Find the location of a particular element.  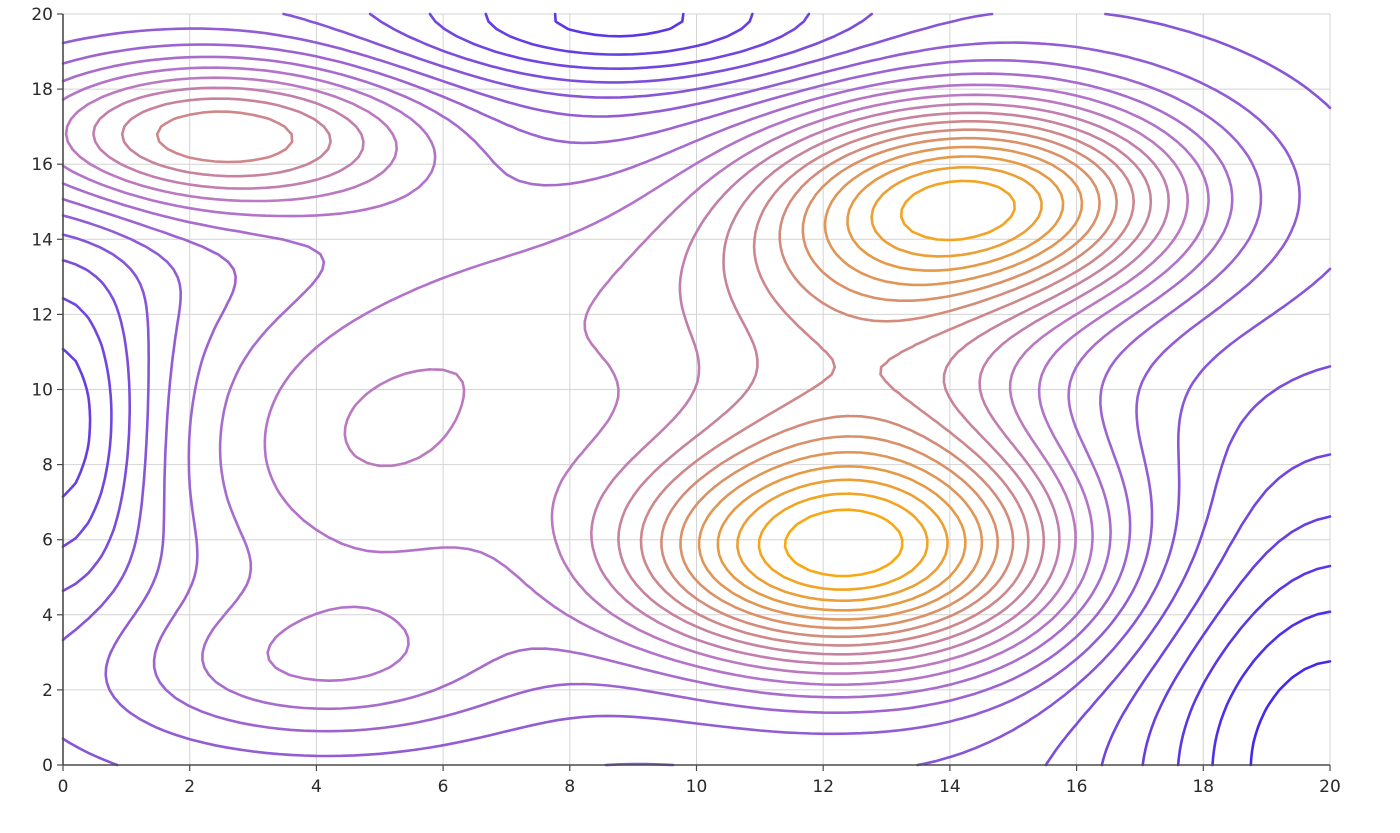

x-tick-label: 4 is located at coordinates (316, 787).